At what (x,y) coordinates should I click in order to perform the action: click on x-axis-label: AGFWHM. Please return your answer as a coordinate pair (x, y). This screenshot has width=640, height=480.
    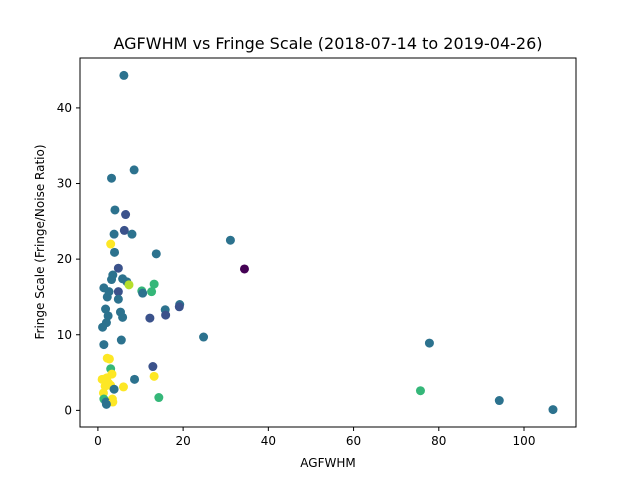
    Looking at the image, I should click on (327, 463).